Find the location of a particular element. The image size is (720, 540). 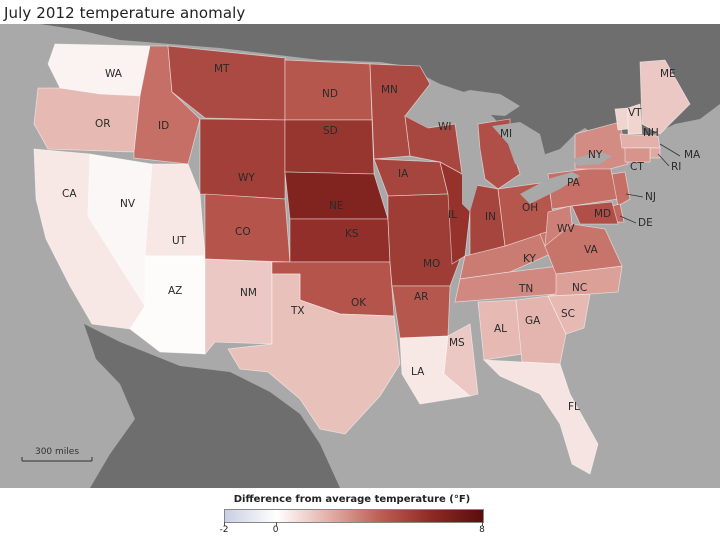

state-ms is located at coordinates (461, 360).